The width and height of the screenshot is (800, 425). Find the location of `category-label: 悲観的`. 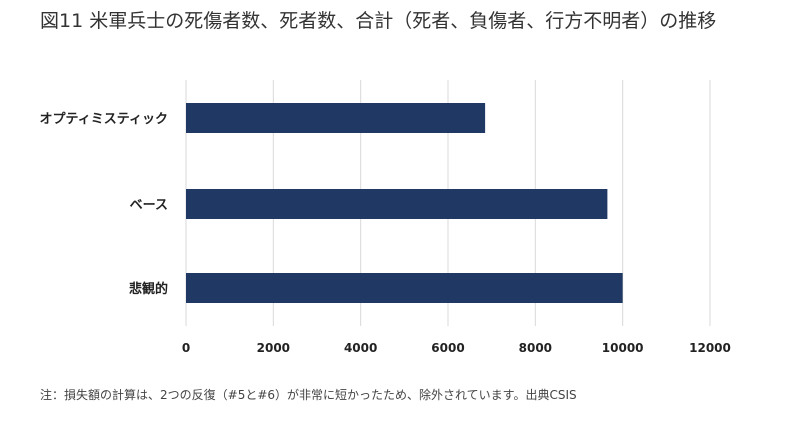

category-label: 悲観的 is located at coordinates (148, 289).